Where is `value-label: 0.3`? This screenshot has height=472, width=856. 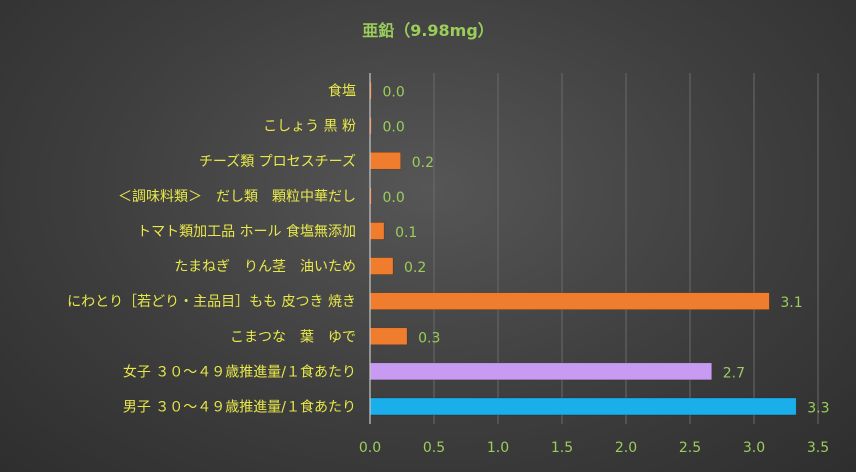 value-label: 0.3 is located at coordinates (429, 338).